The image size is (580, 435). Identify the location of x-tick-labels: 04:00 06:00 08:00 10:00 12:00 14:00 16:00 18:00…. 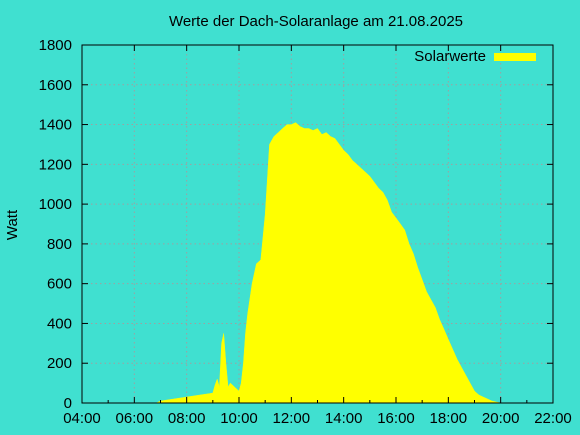
(317, 418).